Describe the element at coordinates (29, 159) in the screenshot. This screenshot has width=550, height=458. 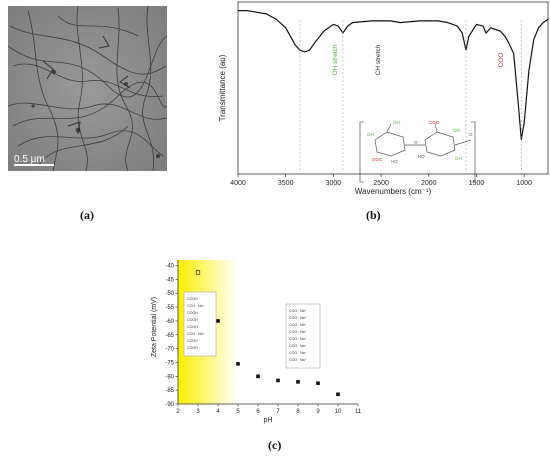
I see `scale-bar-label: 0.5 μm` at that location.